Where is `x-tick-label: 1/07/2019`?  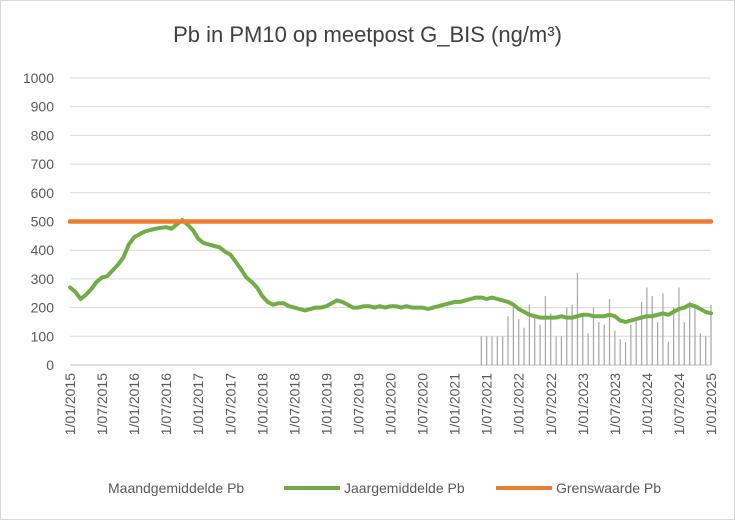 x-tick-label: 1/07/2019 is located at coordinates (358, 404).